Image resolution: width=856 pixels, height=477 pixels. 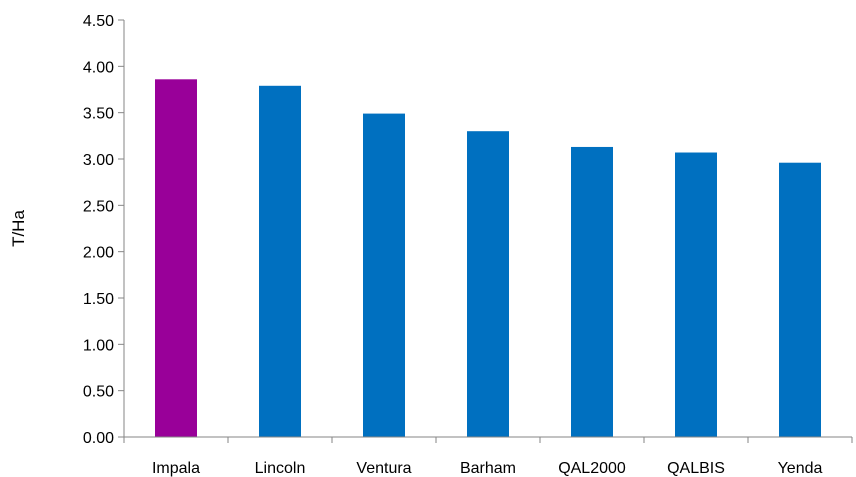 What do you see at coordinates (98, 21) in the screenshot?
I see `y-tick-label: 4.50` at bounding box center [98, 21].